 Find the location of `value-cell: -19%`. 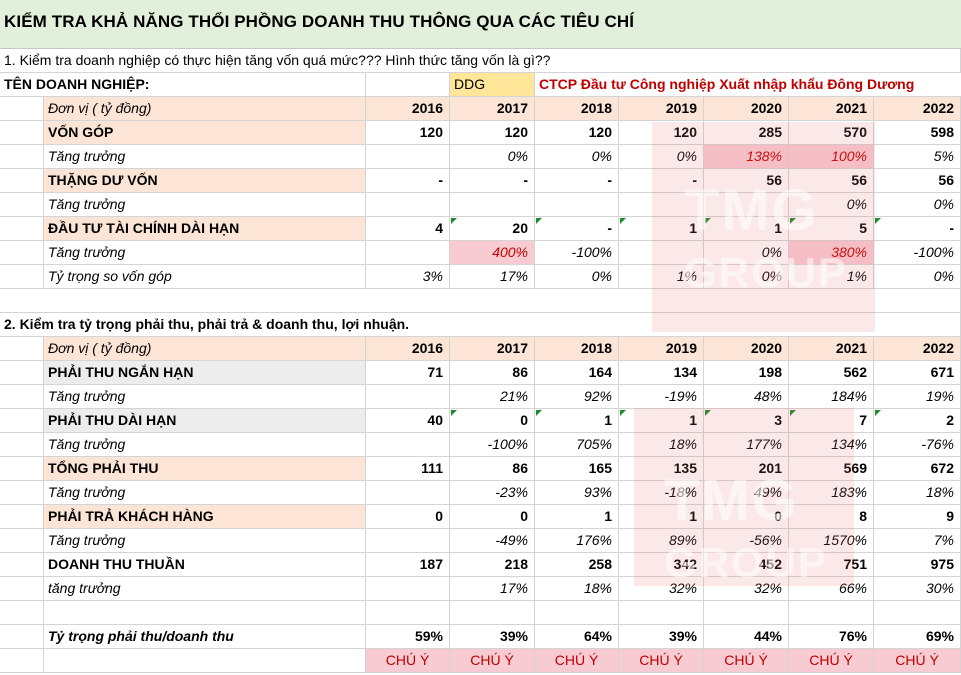

value-cell: -19% is located at coordinates (661, 397).